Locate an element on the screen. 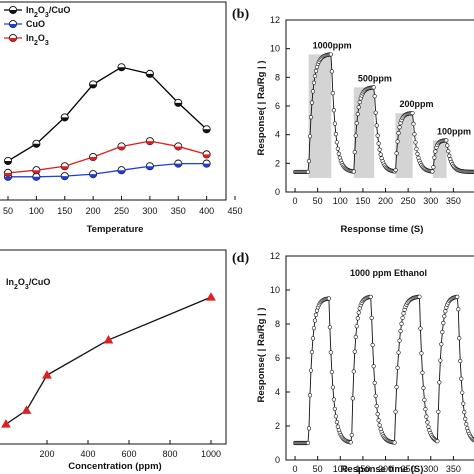 Image resolution: width=474 pixels, height=474 pixels. y-tick-label: 10 is located at coordinates (275, 290).